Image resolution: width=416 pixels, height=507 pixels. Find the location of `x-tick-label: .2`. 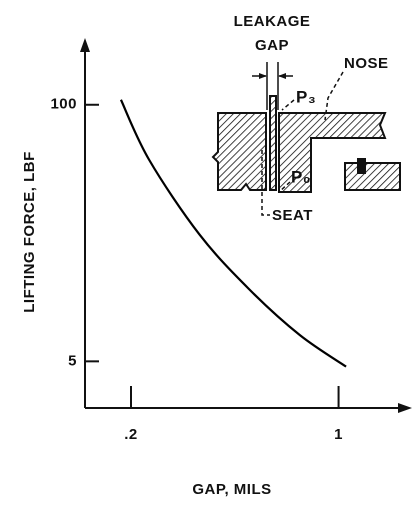

x-tick-label: .2 is located at coordinates (131, 434).